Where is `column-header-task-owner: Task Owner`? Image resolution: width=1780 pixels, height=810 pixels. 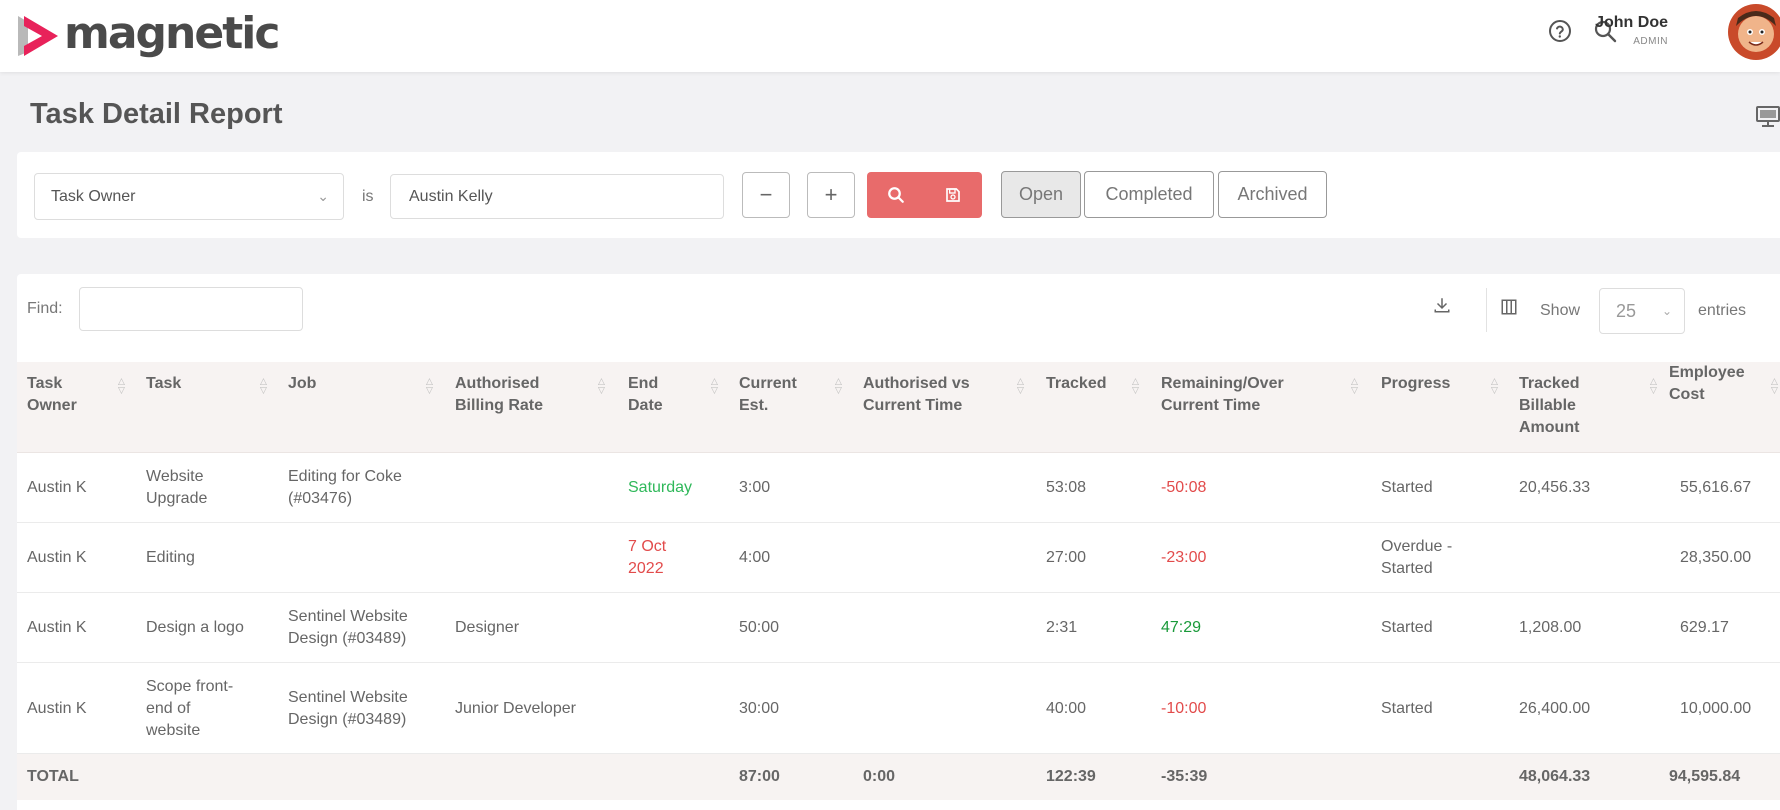
column-header-task-owner: Task Owner is located at coordinates (52, 395).